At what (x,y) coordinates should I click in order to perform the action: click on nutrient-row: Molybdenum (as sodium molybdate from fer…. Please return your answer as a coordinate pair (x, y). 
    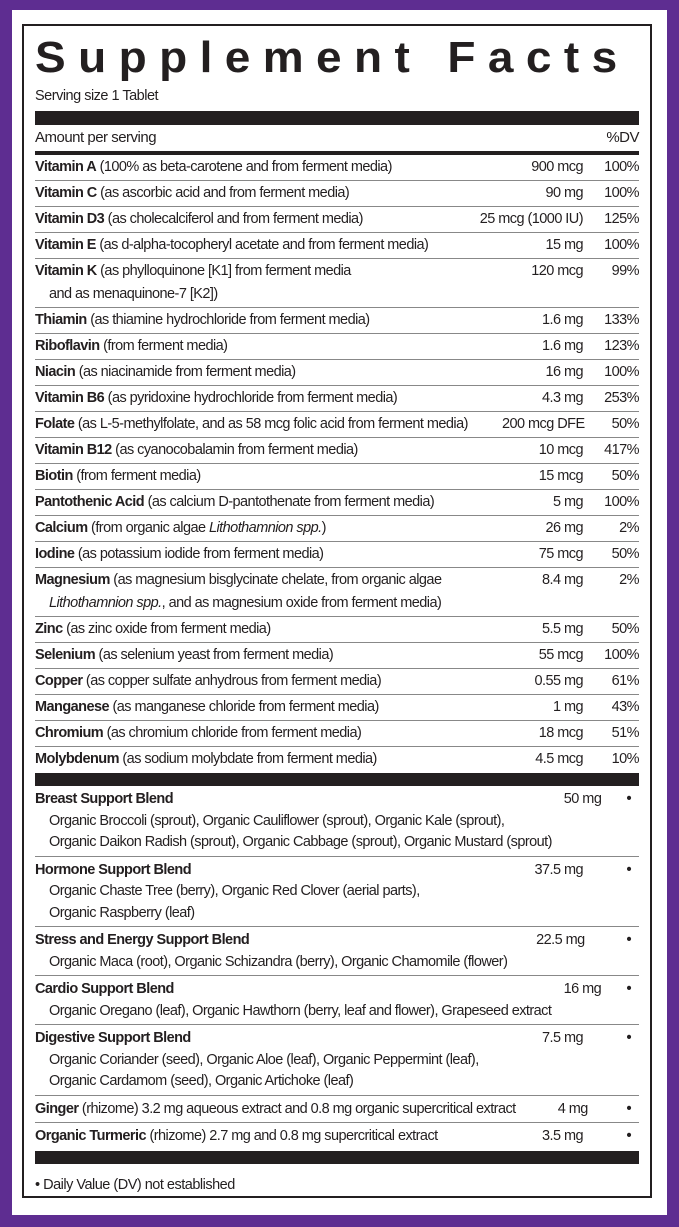
    Looking at the image, I should click on (337, 759).